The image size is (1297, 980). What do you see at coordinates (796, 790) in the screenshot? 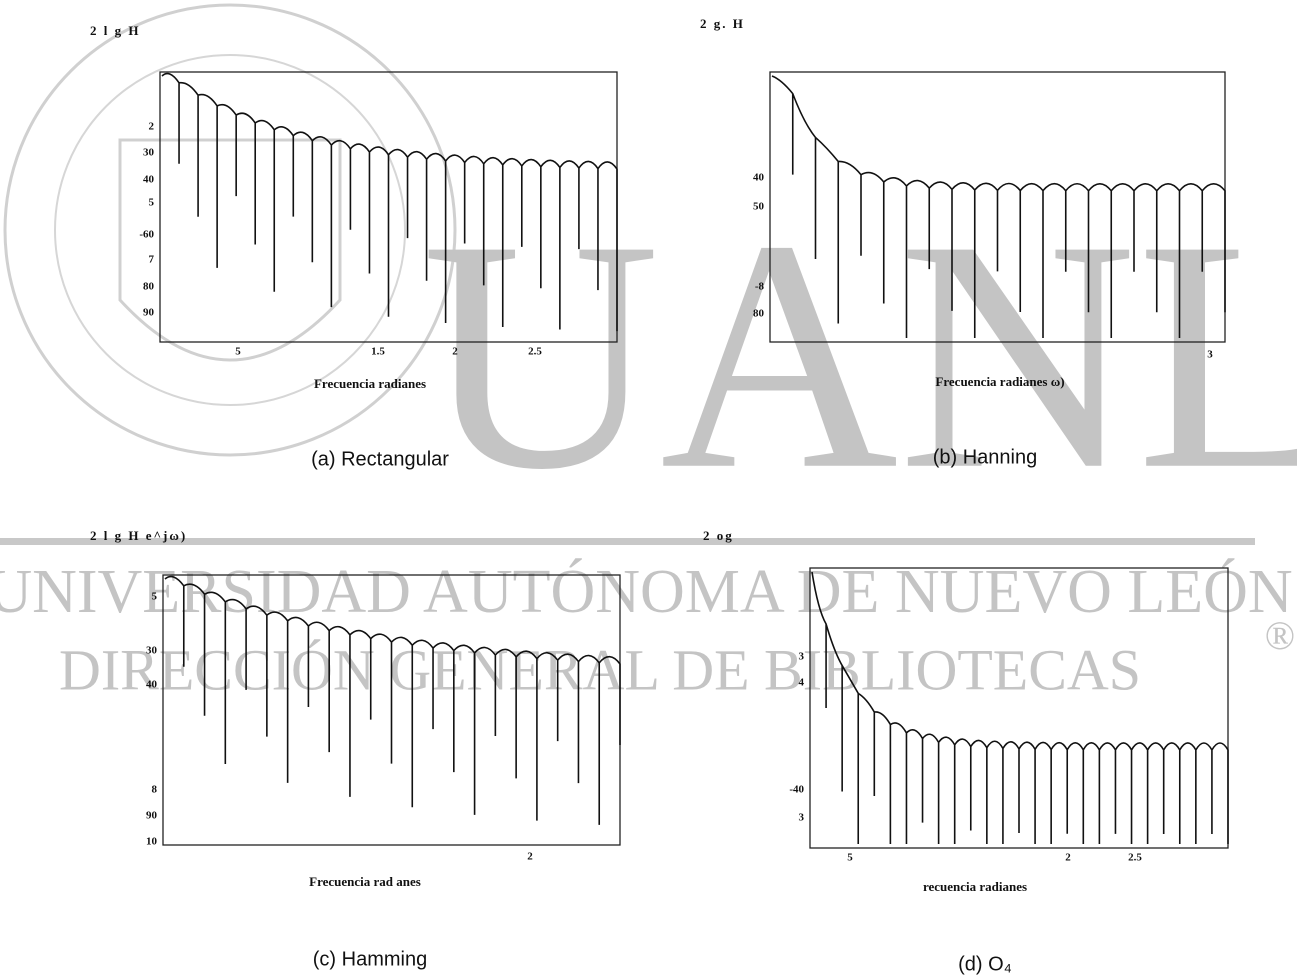
I see `y-tick-label: -40` at bounding box center [796, 790].